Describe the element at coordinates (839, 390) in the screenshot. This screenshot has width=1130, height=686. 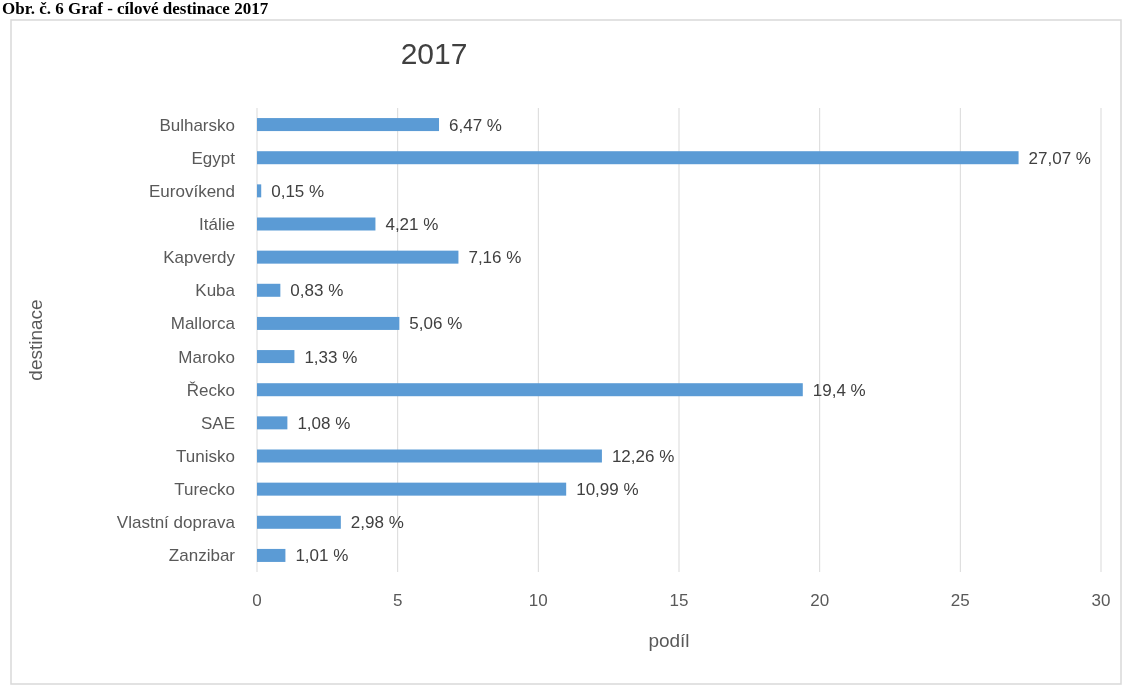
I see `data-label: 19,4 %` at that location.